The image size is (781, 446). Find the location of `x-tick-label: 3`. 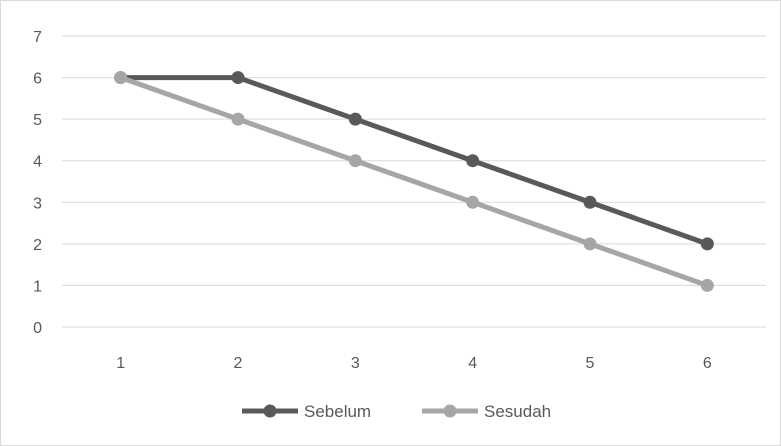

x-tick-label: 3 is located at coordinates (355, 363).